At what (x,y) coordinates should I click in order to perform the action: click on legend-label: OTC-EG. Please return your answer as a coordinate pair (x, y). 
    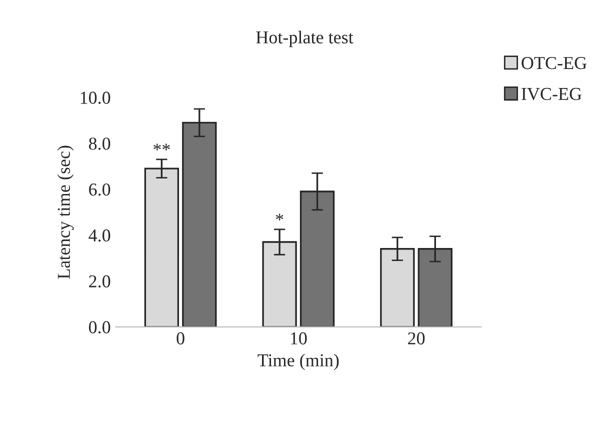
    Looking at the image, I should click on (554, 63).